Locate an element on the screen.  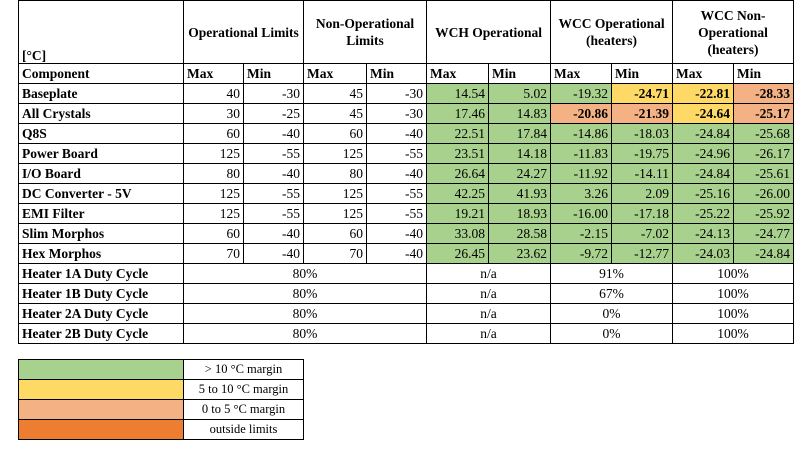
component-header: Component is located at coordinates (101, 73).